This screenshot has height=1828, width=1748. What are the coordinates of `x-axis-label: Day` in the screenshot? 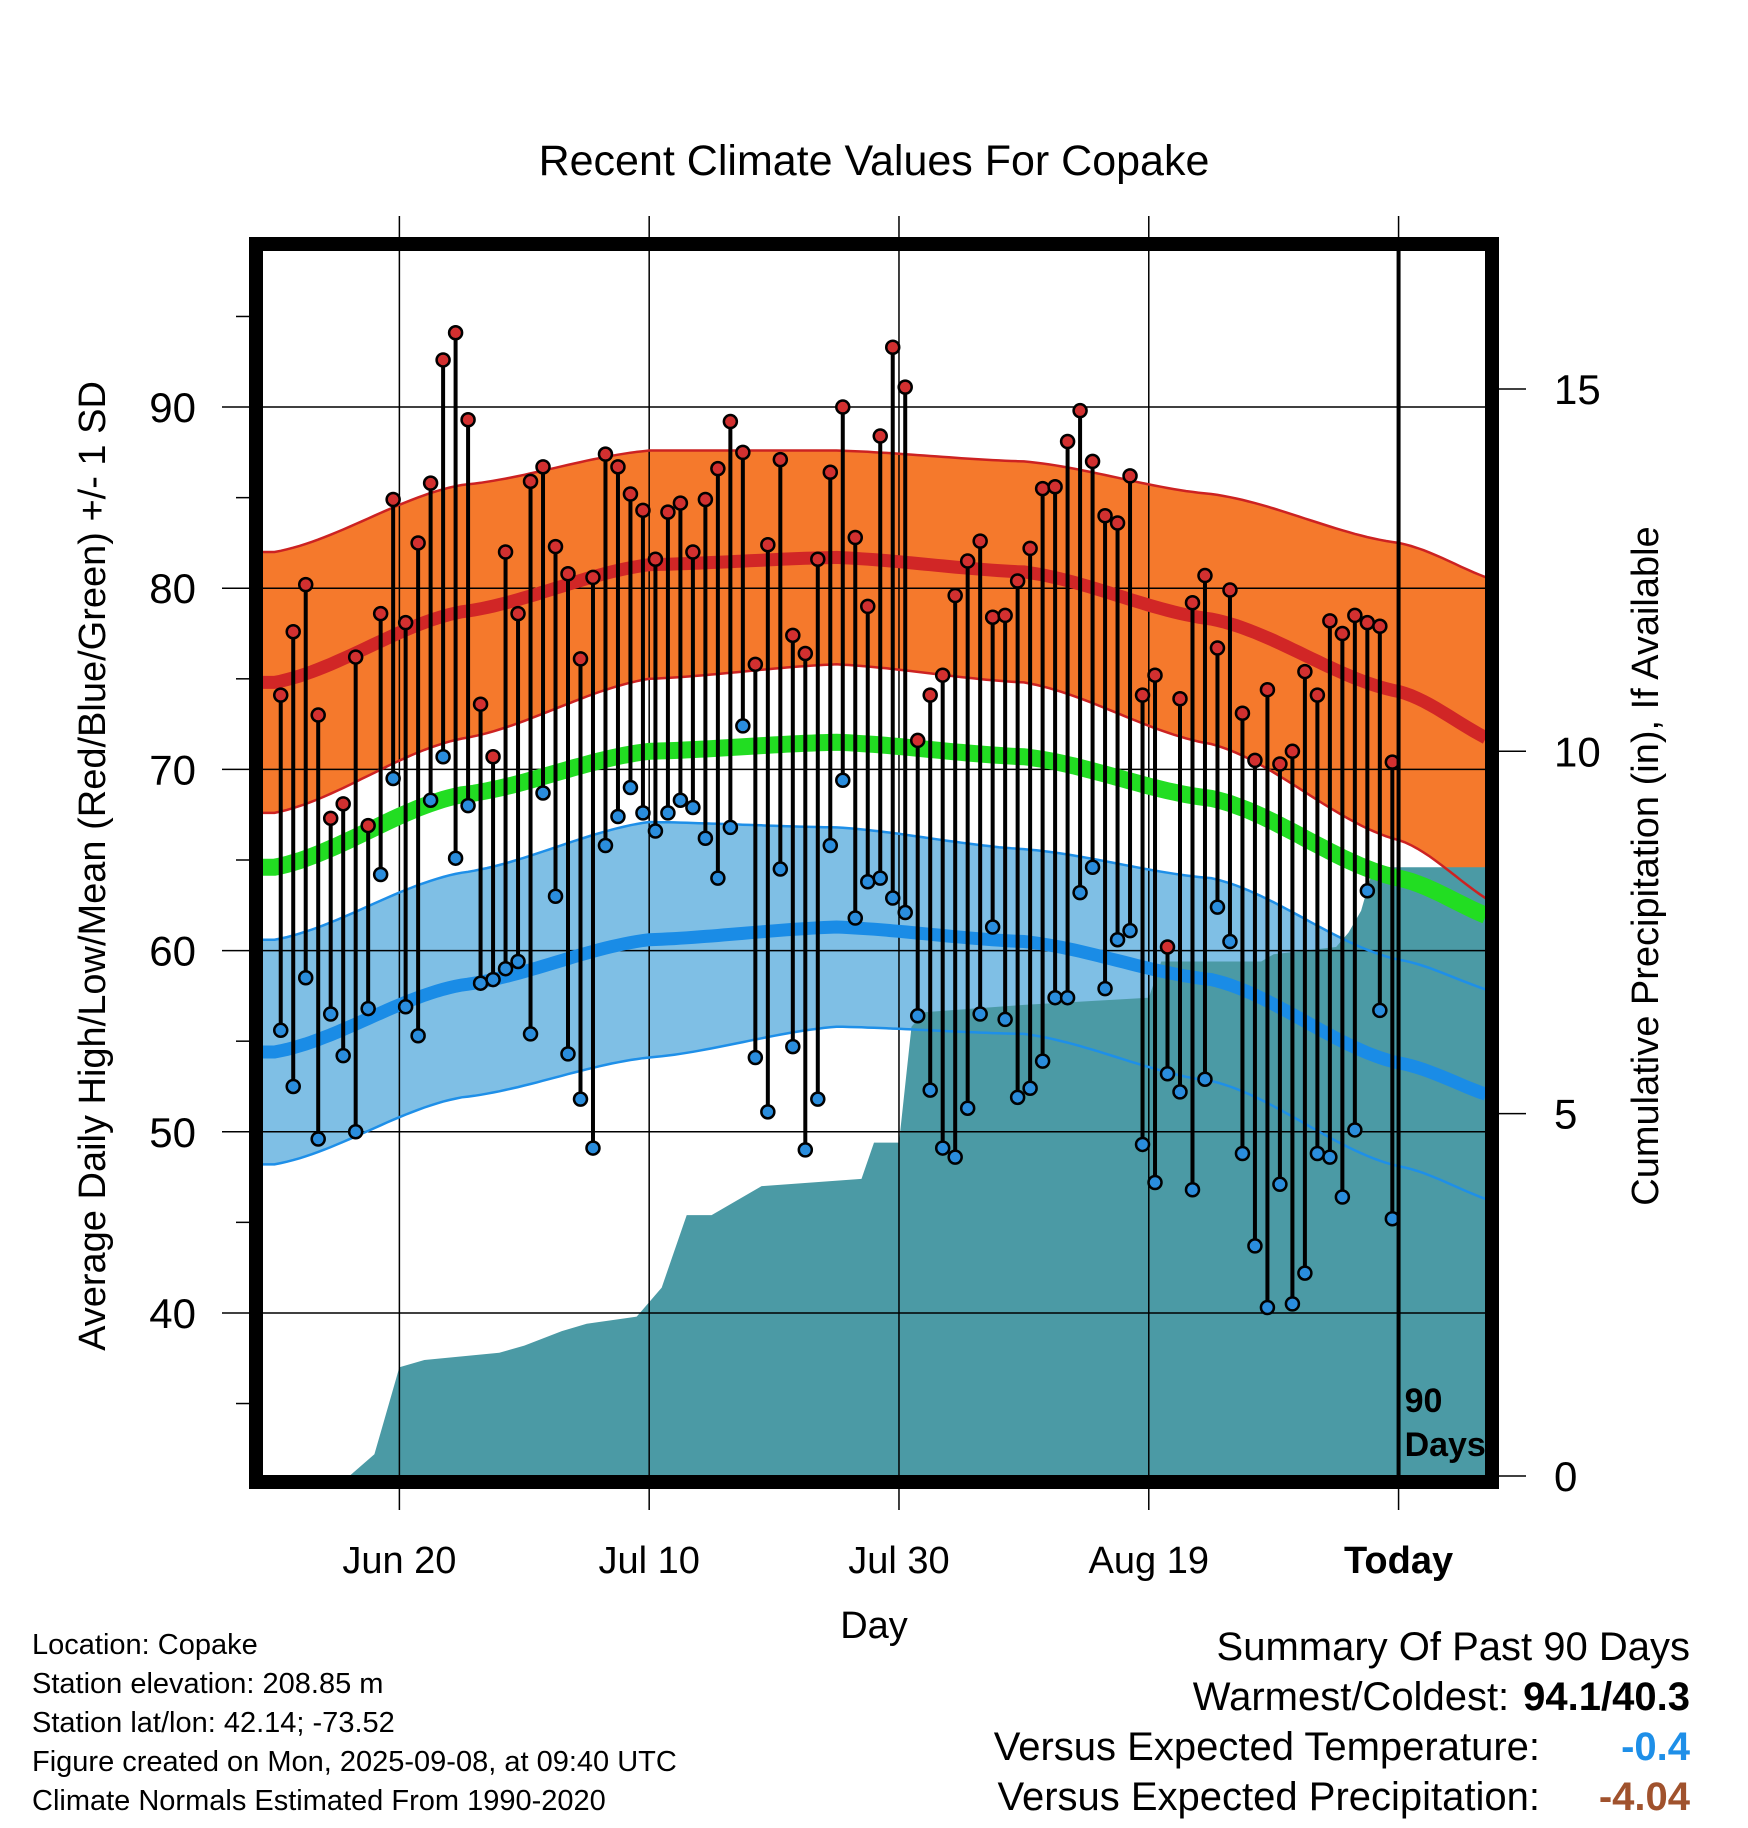 It's located at (874, 1626).